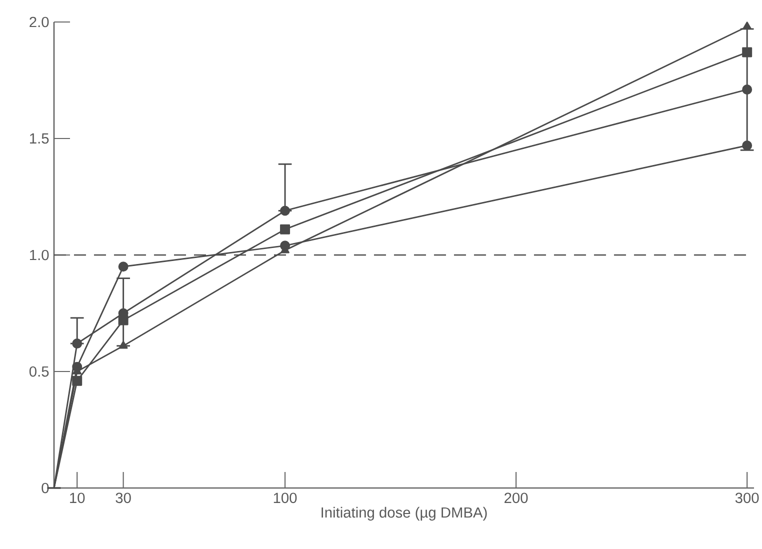  I want to click on y-tick-label: 1.5, so click(39, 138).